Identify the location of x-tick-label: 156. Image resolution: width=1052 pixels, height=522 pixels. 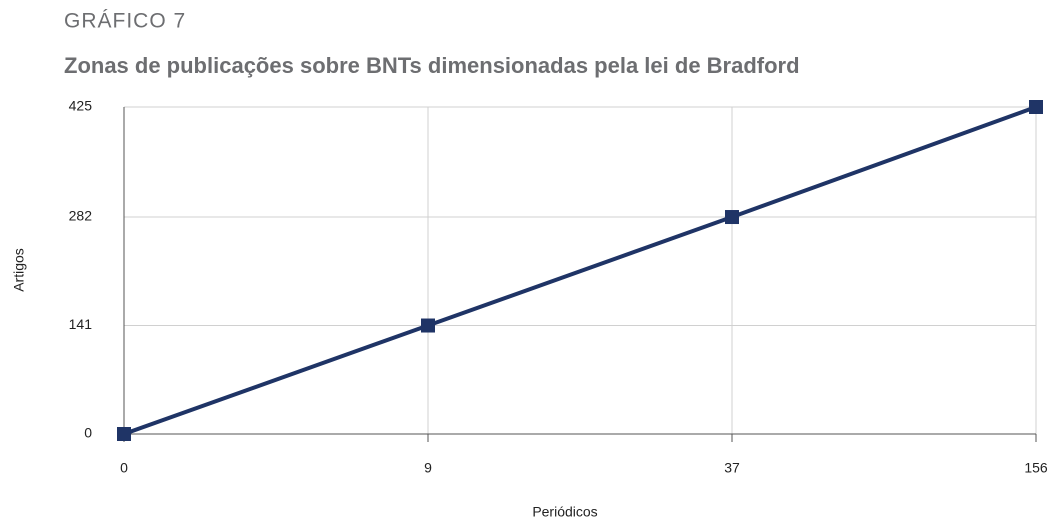
(1036, 468).